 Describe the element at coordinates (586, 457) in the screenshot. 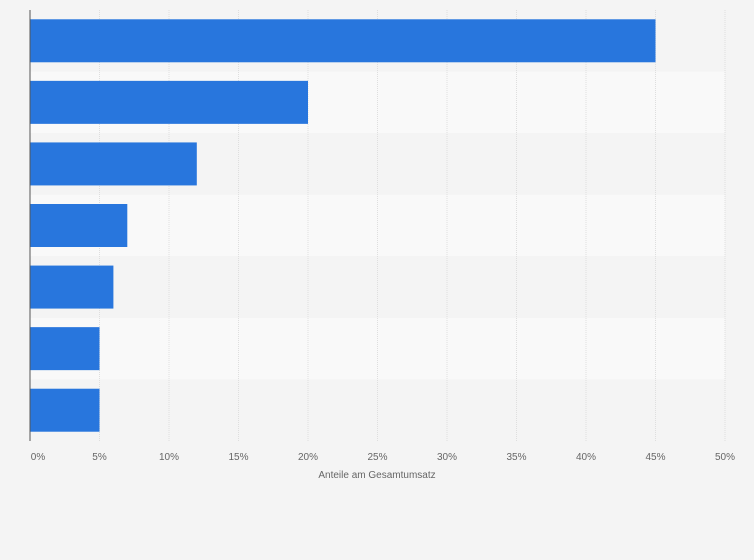

I see `x-tick-label: 40%` at that location.